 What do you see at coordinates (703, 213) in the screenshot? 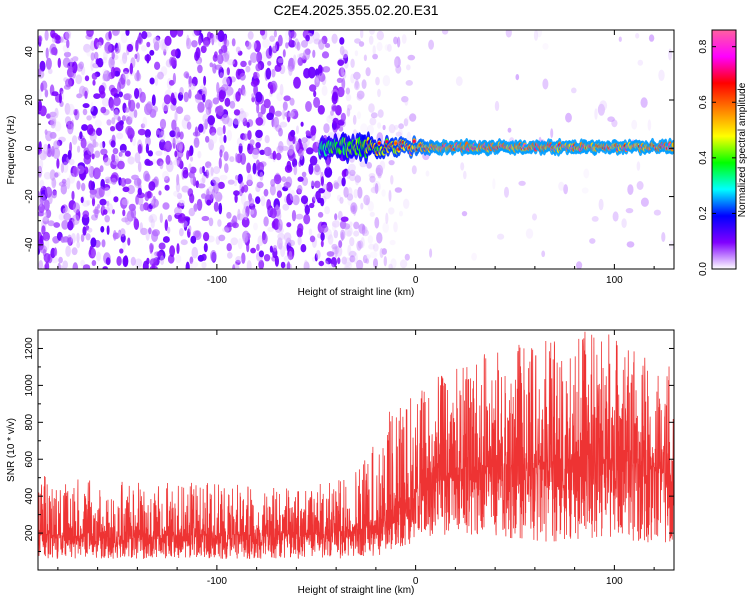
I see `colorbar-tick-label: 0.2` at bounding box center [703, 213].